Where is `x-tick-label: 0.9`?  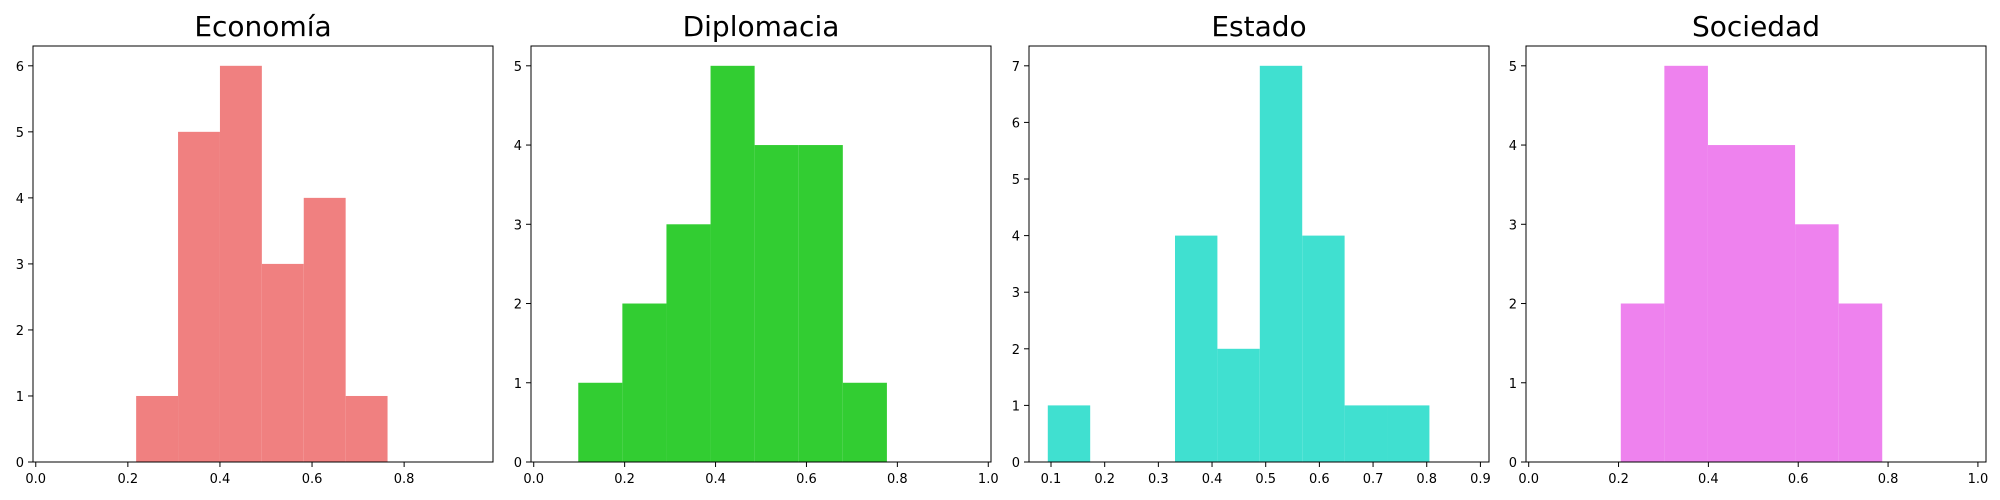
x-tick-label: 0.9 is located at coordinates (1480, 479).